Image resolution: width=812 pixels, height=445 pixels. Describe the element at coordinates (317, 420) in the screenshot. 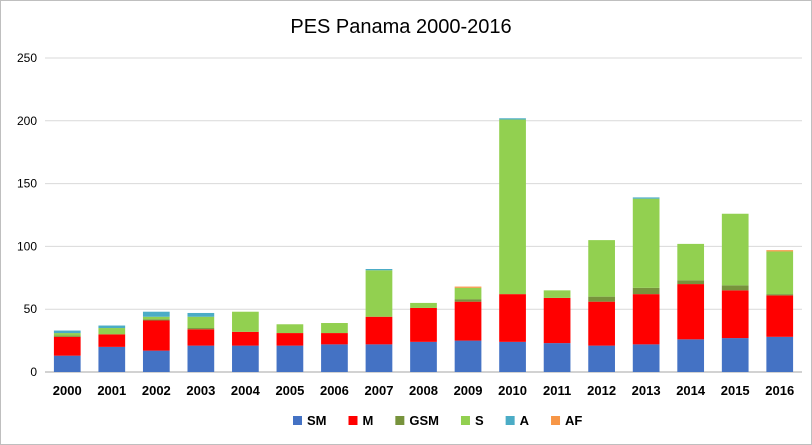

I see `legend-label: SM` at that location.